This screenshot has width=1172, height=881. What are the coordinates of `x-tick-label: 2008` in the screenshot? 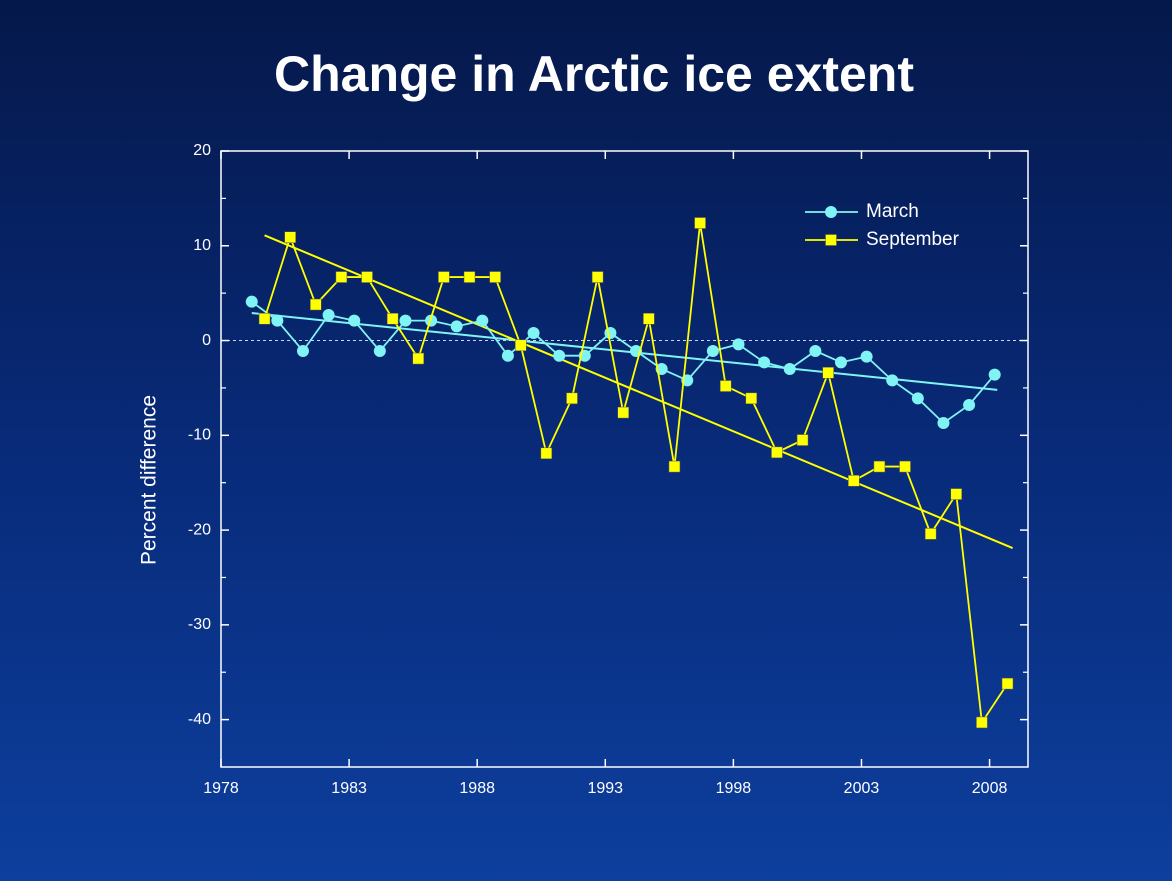 It's located at (990, 788).